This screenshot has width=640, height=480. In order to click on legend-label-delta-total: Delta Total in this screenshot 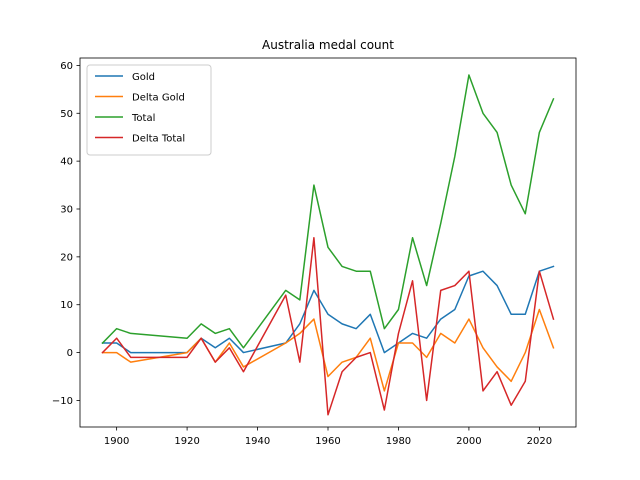, I will do `click(158, 139)`.